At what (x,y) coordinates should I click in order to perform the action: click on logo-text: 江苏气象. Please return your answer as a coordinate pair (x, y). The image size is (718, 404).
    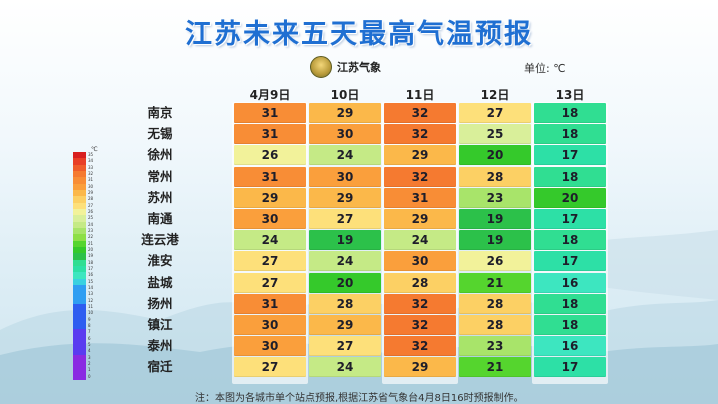
    Looking at the image, I should click on (359, 67).